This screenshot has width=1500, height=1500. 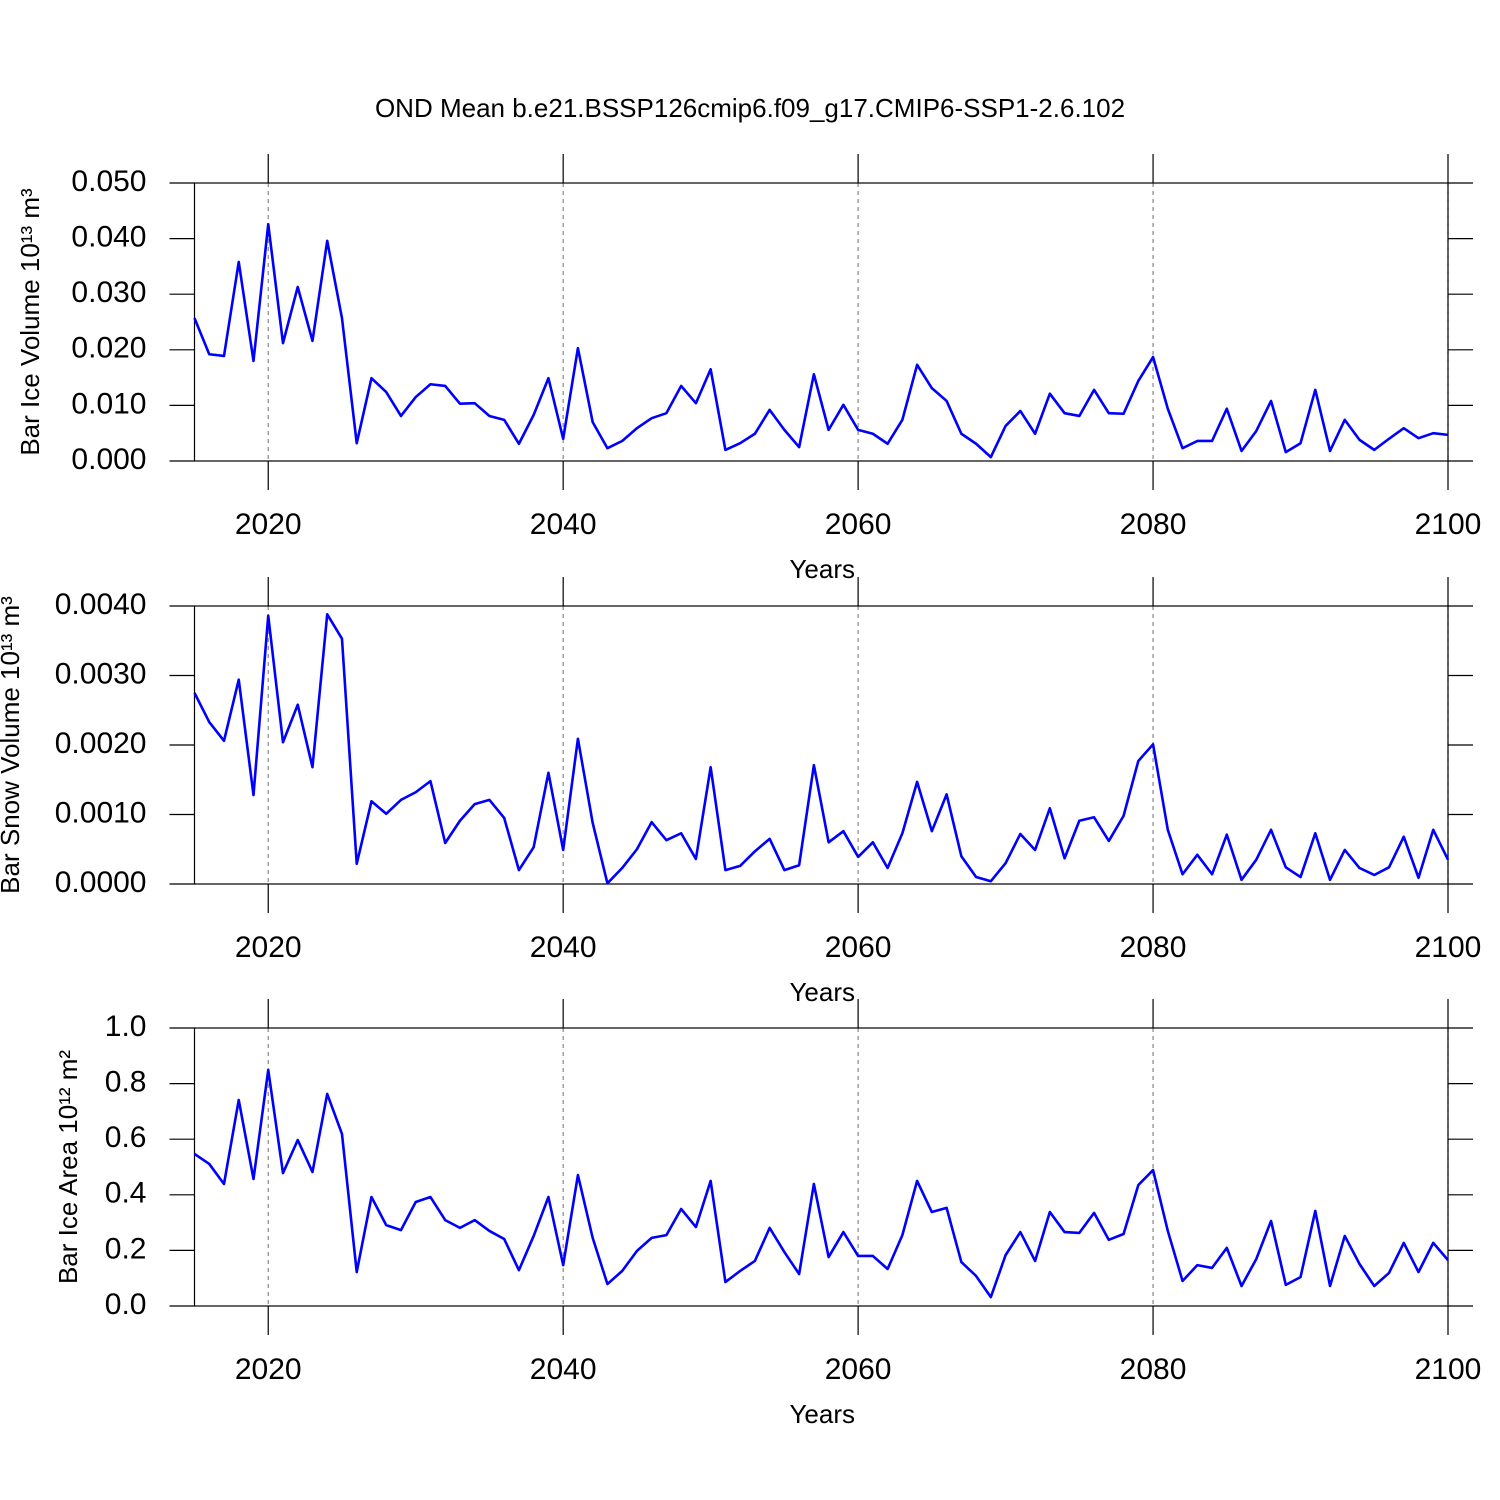 I want to click on y-tick-label: 0.0000, so click(x=101, y=882).